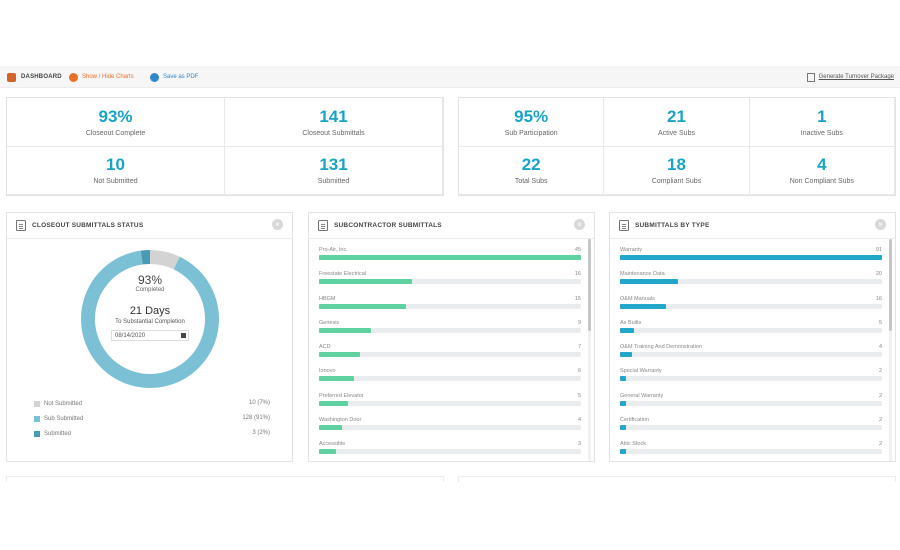 This screenshot has height=550, width=900. Describe the element at coordinates (150, 280) in the screenshot. I see `completion-percent: 93%` at that location.